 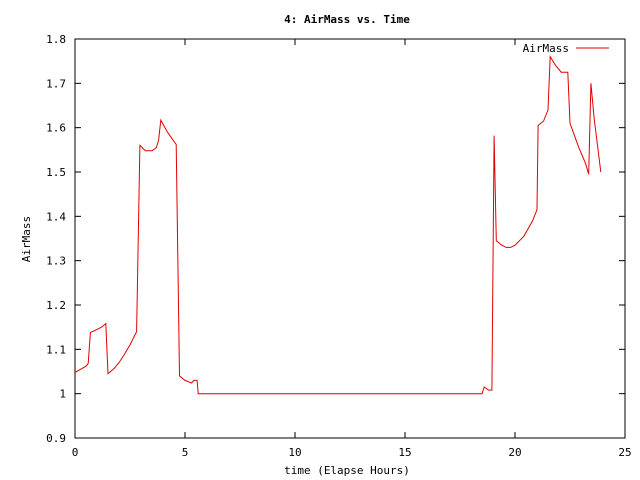 I want to click on x-tick-label: 10, so click(x=294, y=452).